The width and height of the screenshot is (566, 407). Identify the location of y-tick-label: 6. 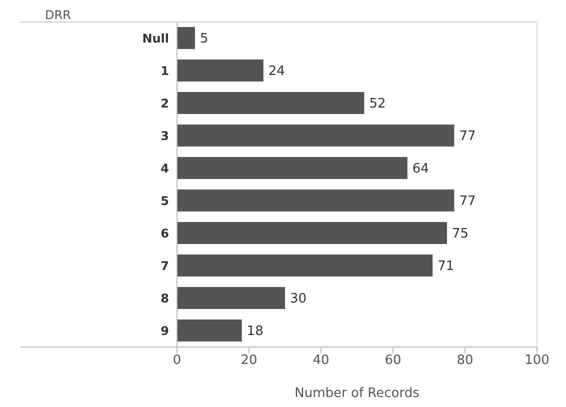
(164, 233).